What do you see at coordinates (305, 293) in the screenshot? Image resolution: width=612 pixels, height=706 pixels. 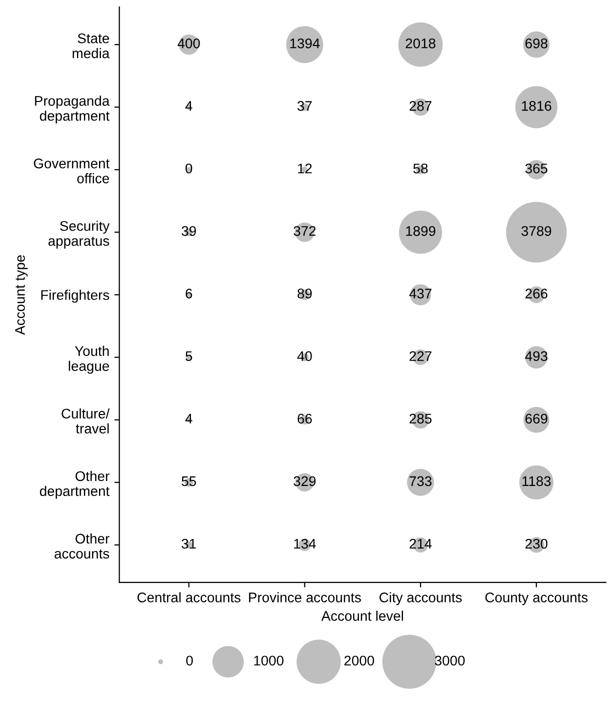 I see `data-label: 89` at bounding box center [305, 293].